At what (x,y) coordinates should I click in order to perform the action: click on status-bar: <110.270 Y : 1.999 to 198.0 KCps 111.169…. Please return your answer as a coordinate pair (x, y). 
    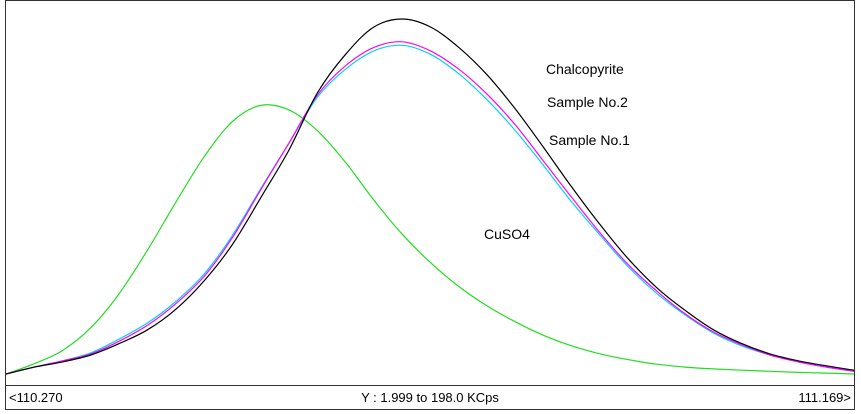
    Looking at the image, I should click on (430, 397).